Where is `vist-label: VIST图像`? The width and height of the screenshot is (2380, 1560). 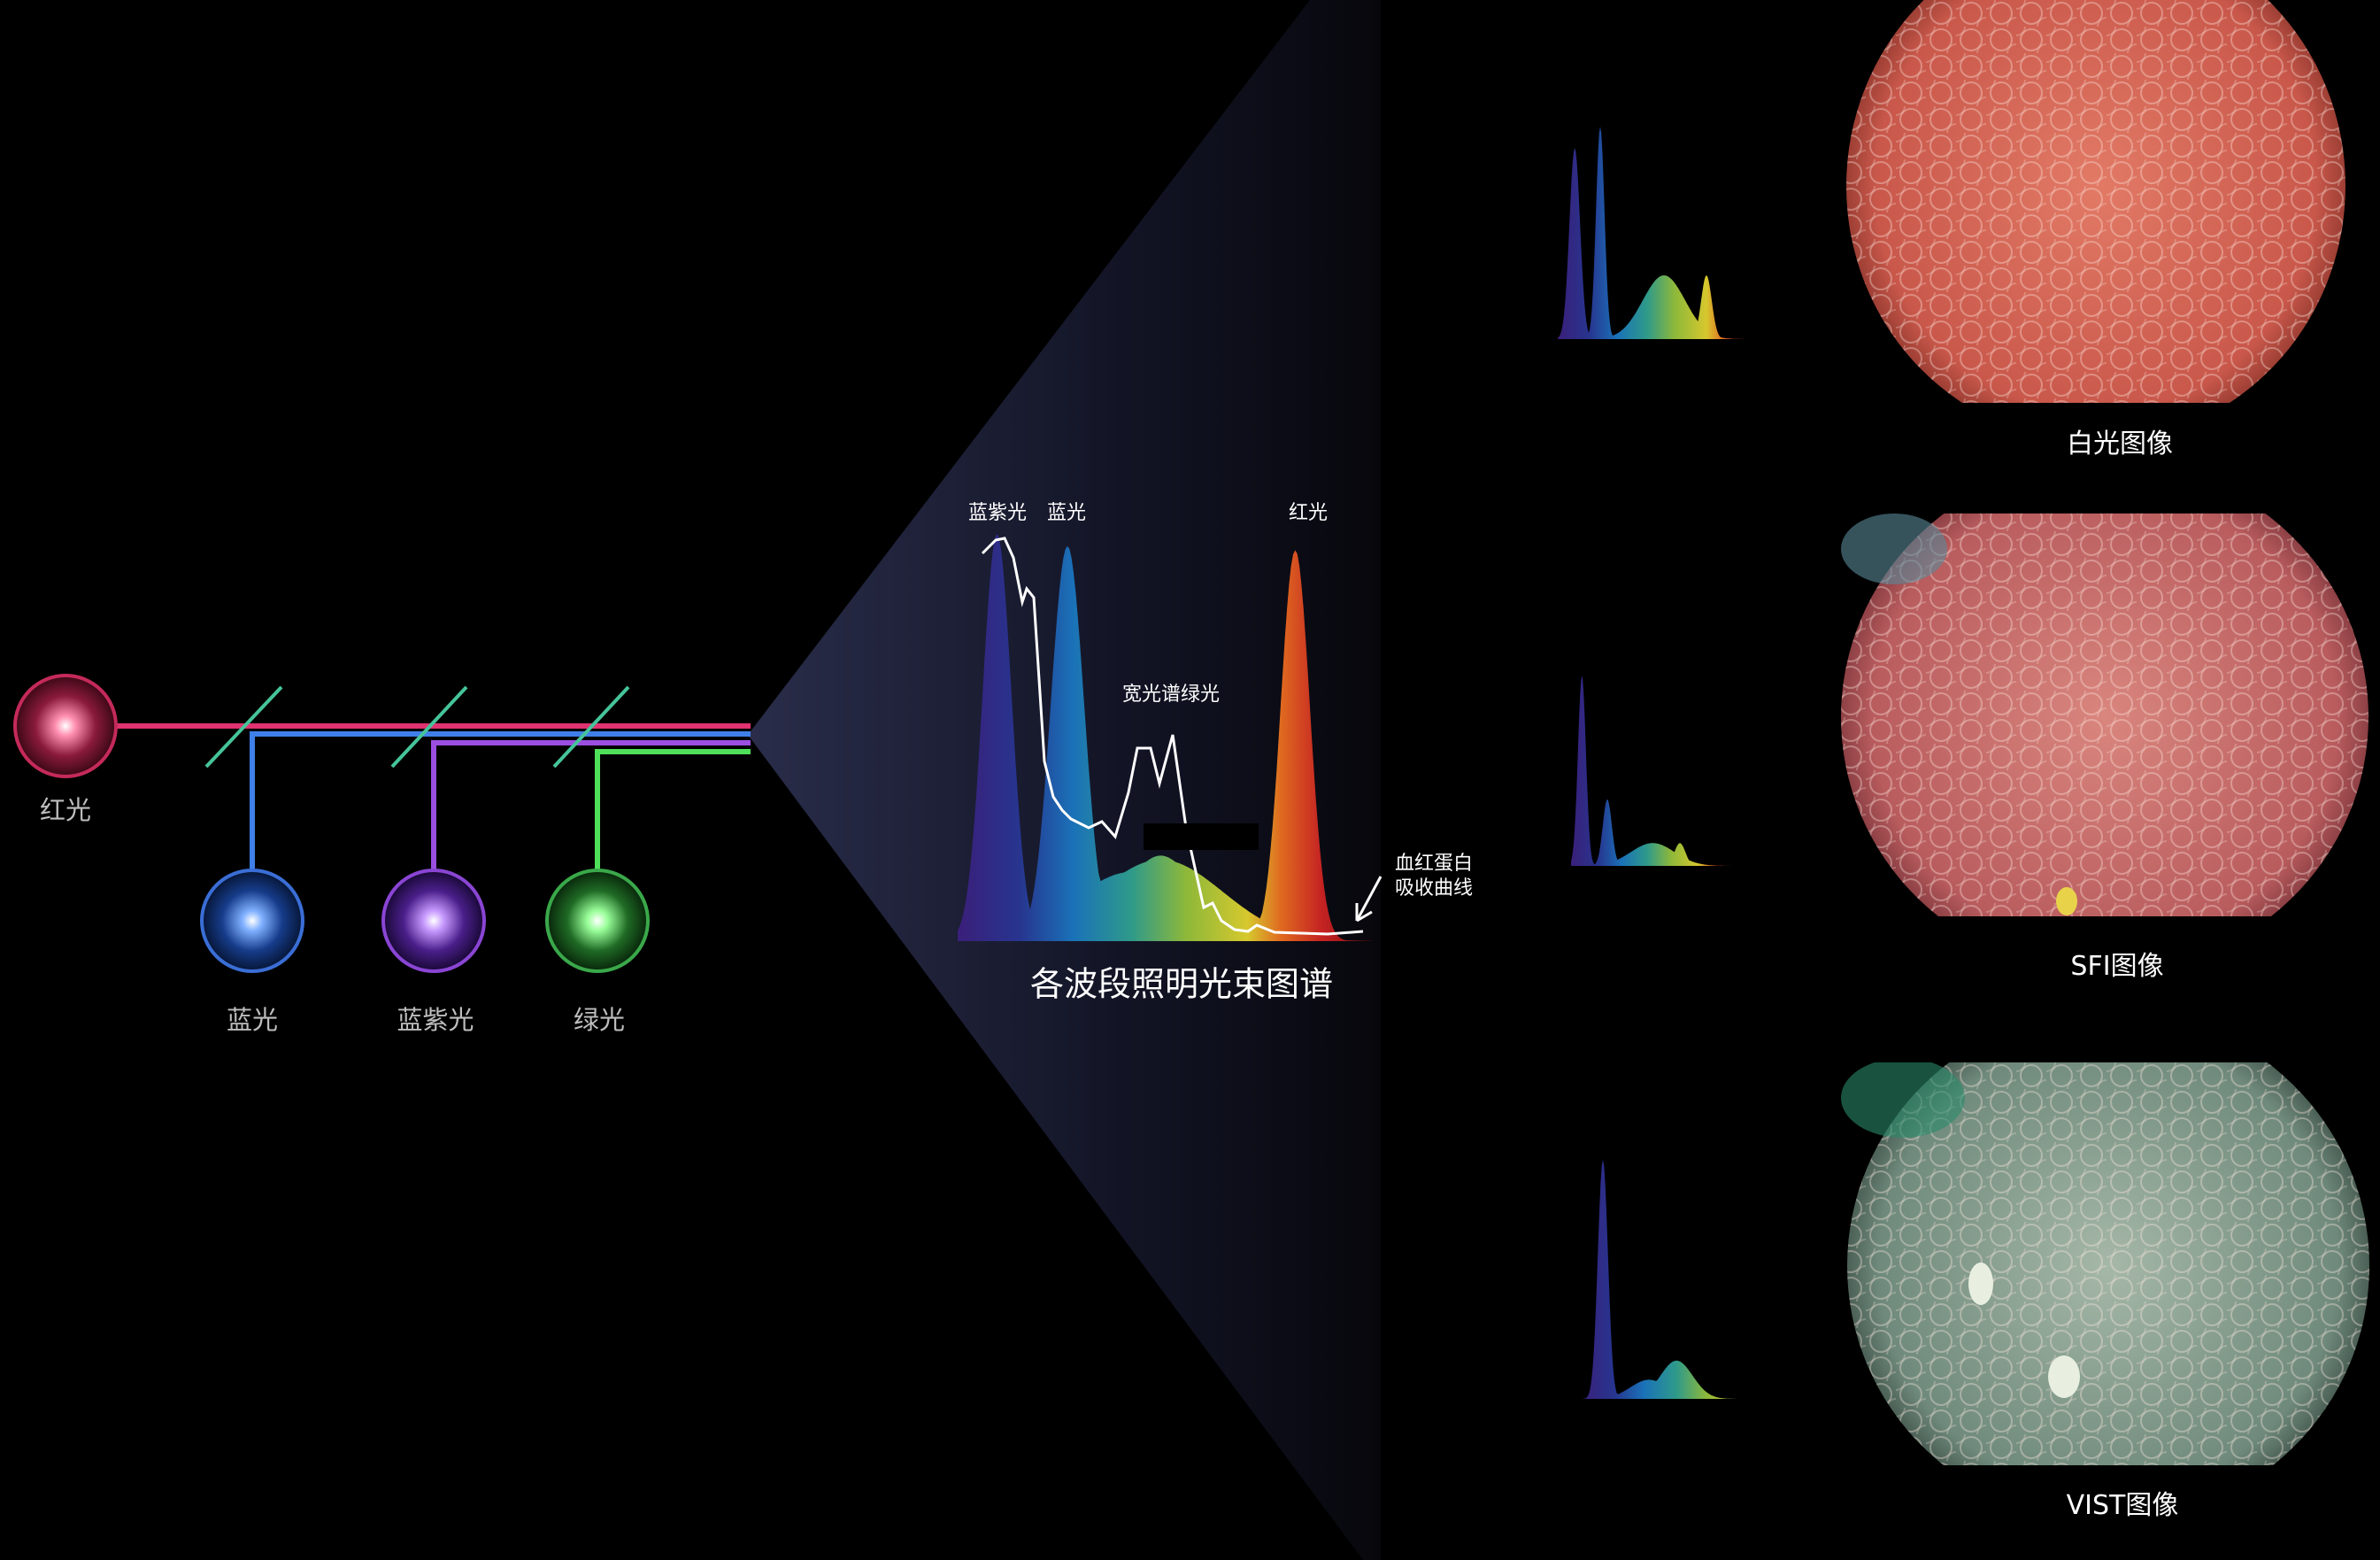 vist-label: VIST图像 is located at coordinates (2122, 1505).